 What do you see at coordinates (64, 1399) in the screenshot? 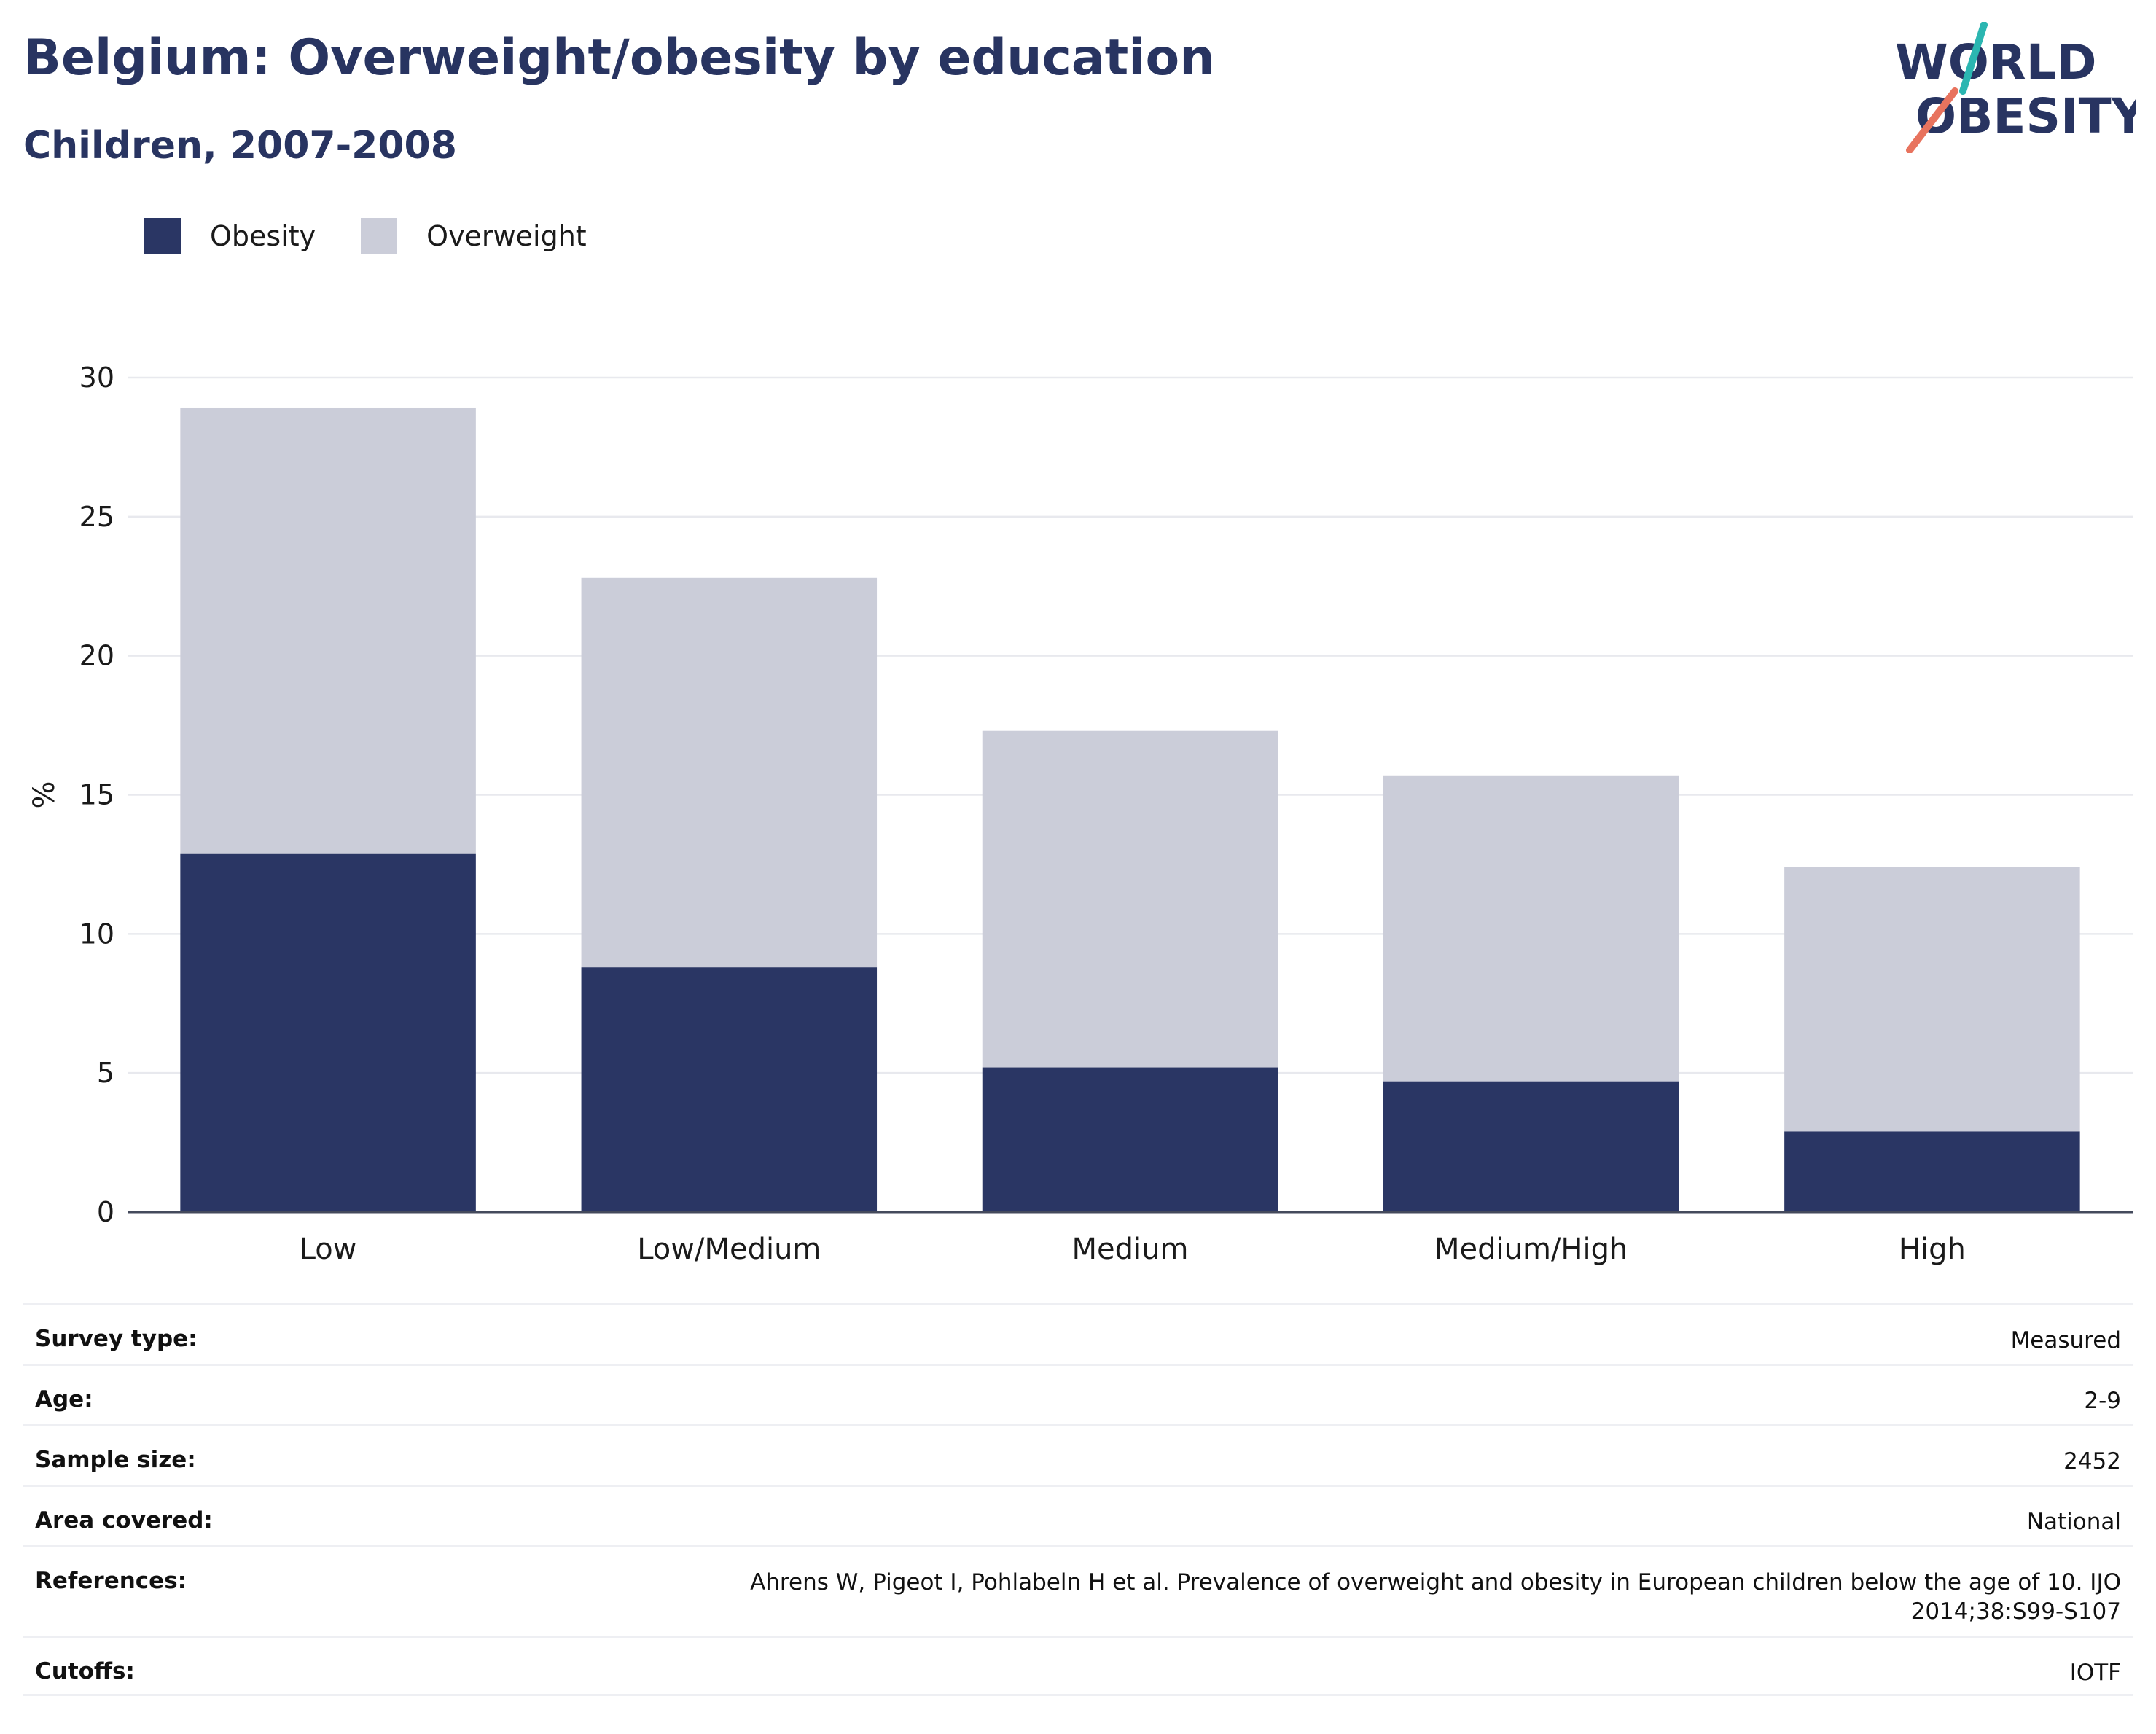
I see `meta-key: Age:` at bounding box center [64, 1399].